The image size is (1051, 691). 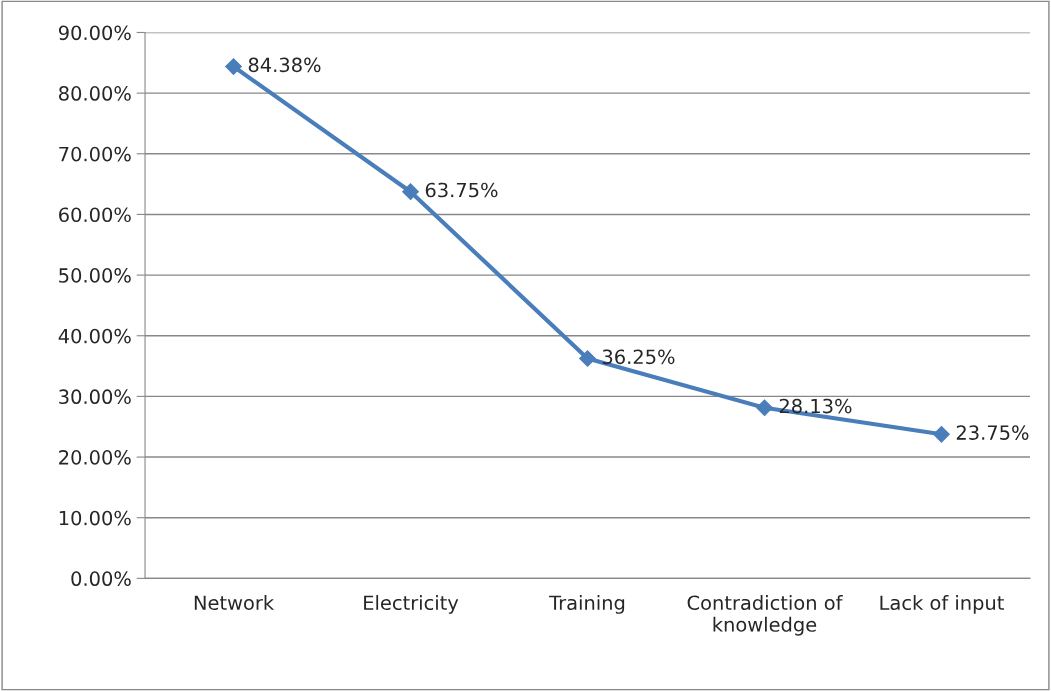 What do you see at coordinates (95, 215) in the screenshot?
I see `y-tick-label: 60.00%` at bounding box center [95, 215].